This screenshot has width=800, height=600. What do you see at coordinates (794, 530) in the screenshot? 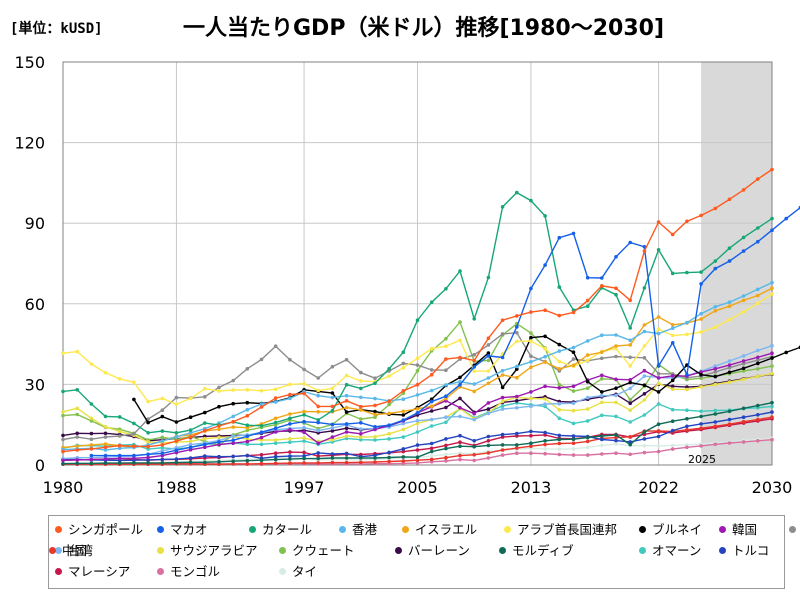
I see `legend-item: 日本` at bounding box center [794, 530].